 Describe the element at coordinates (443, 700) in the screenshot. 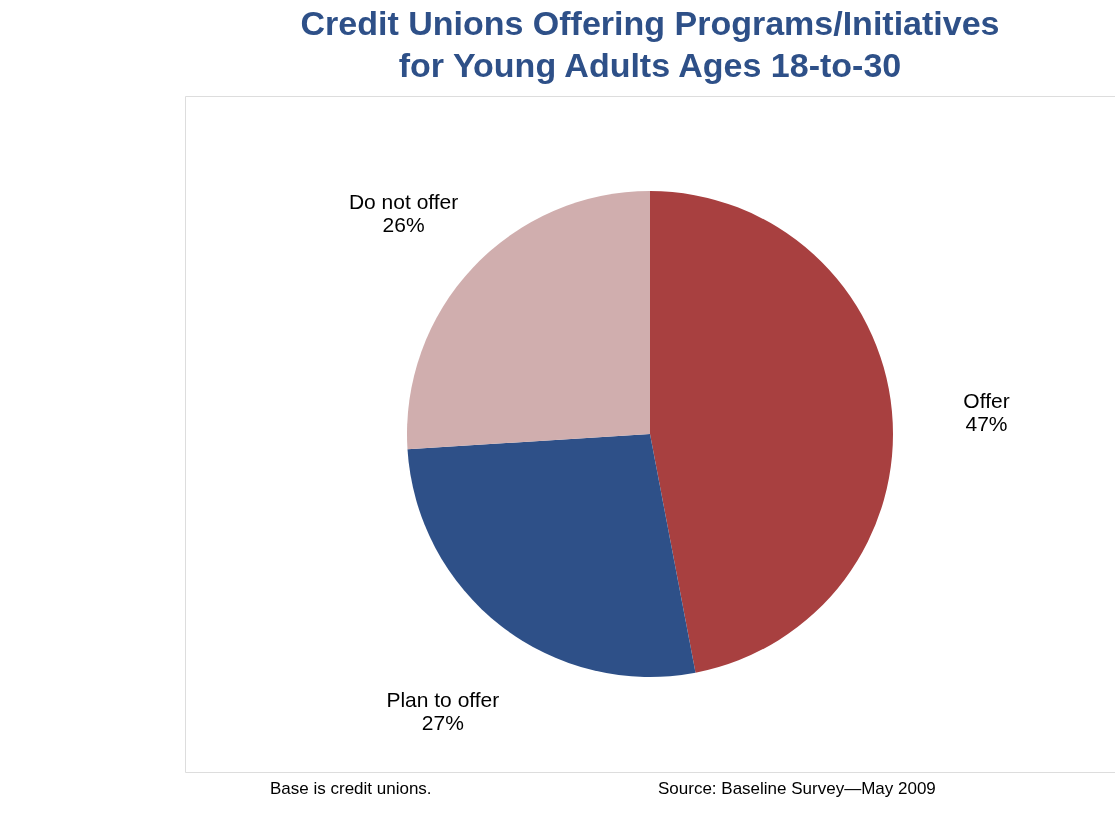

I see `slice-label: Plan to offer` at that location.